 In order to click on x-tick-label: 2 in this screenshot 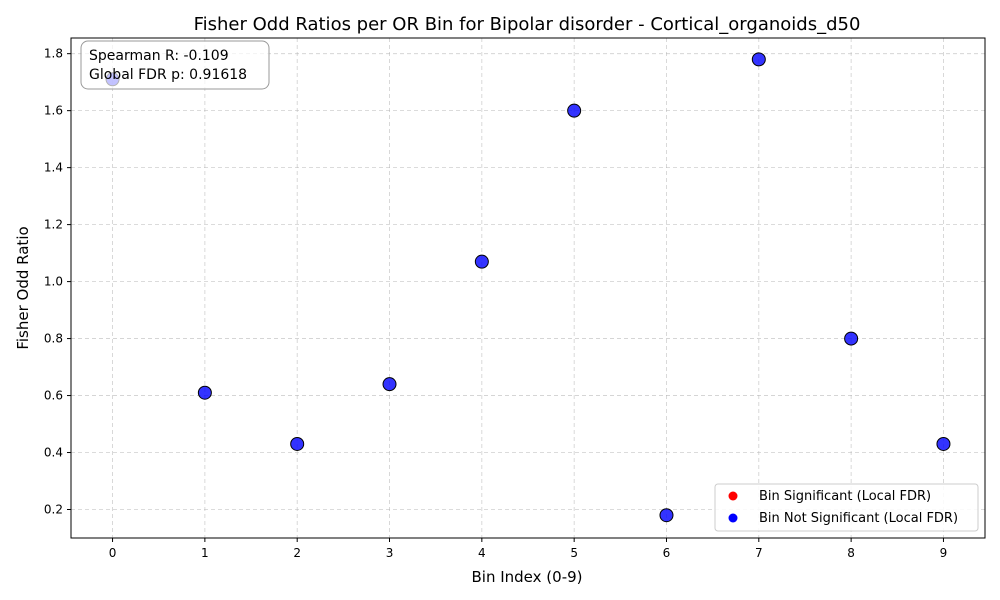, I will do `click(297, 553)`.